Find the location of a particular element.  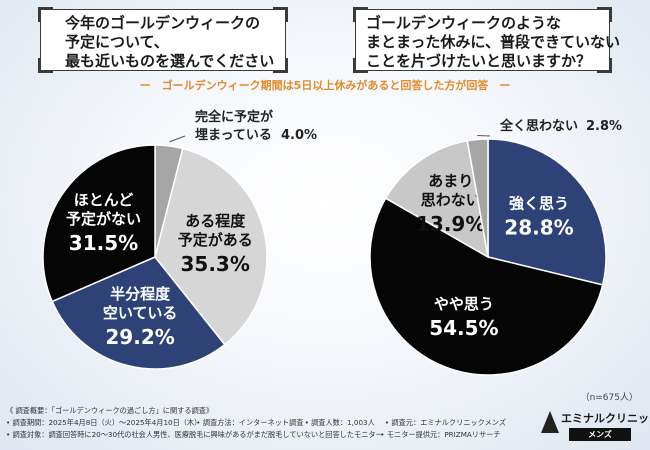

pie-slice-やや思う is located at coordinates (486, 286).